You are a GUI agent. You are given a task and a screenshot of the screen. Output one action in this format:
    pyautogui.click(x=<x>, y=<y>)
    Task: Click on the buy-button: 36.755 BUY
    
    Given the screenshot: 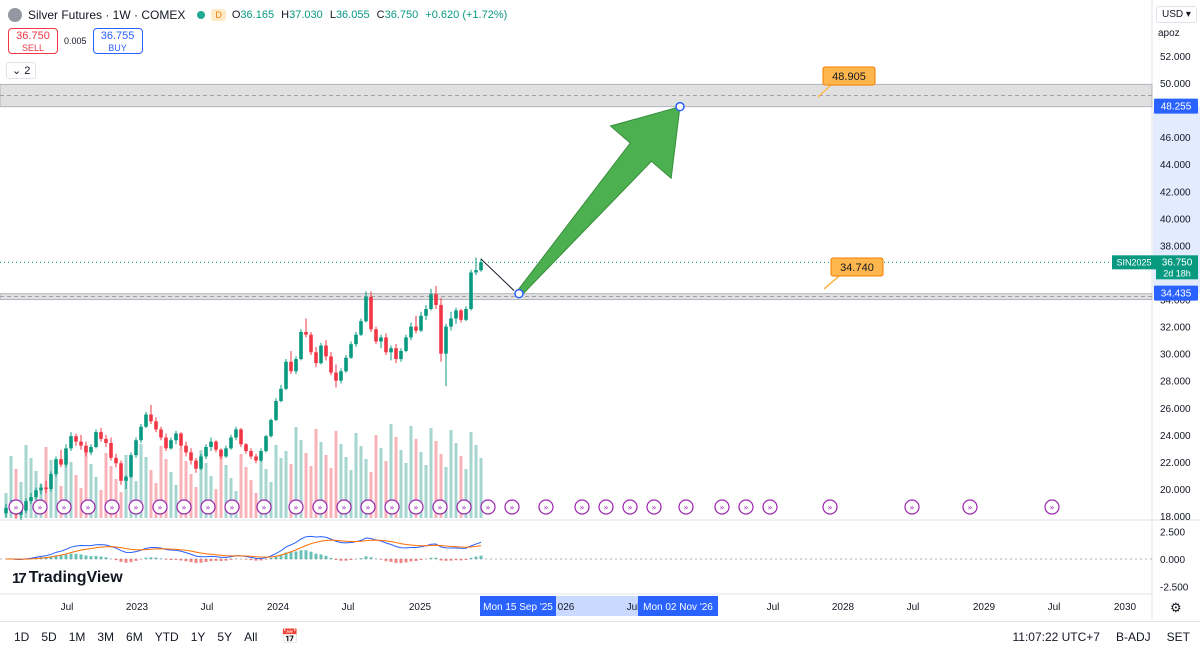 What is the action you would take?
    pyautogui.click(x=118, y=41)
    